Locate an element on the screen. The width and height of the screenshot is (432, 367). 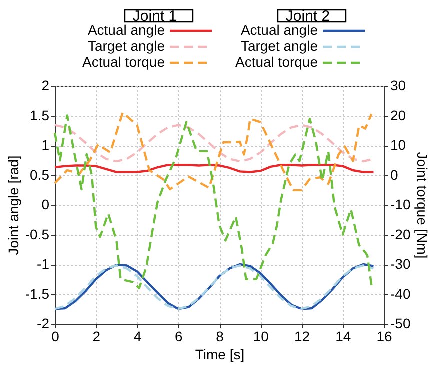
y-tick-label: 0.5 is located at coordinates (40, 174).